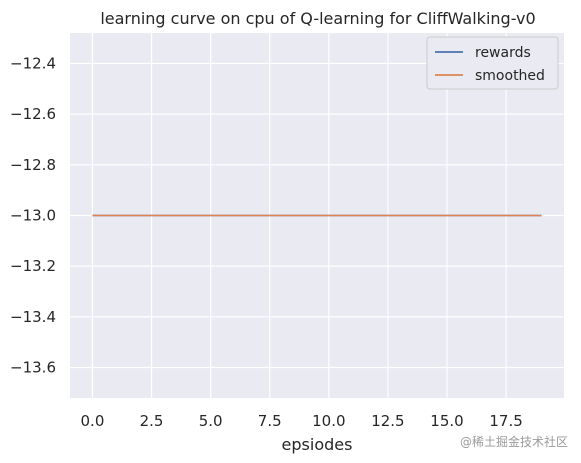  I want to click on legend: rewards smoothed, so click(492, 63).